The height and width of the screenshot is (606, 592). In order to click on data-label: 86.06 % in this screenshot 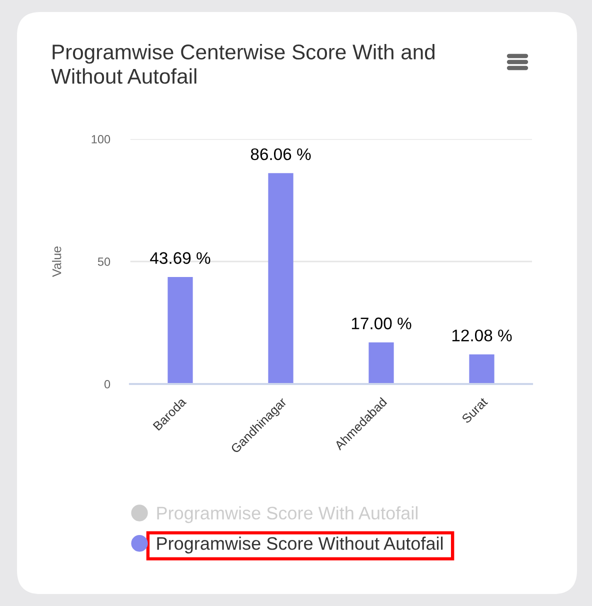, I will do `click(280, 154)`.